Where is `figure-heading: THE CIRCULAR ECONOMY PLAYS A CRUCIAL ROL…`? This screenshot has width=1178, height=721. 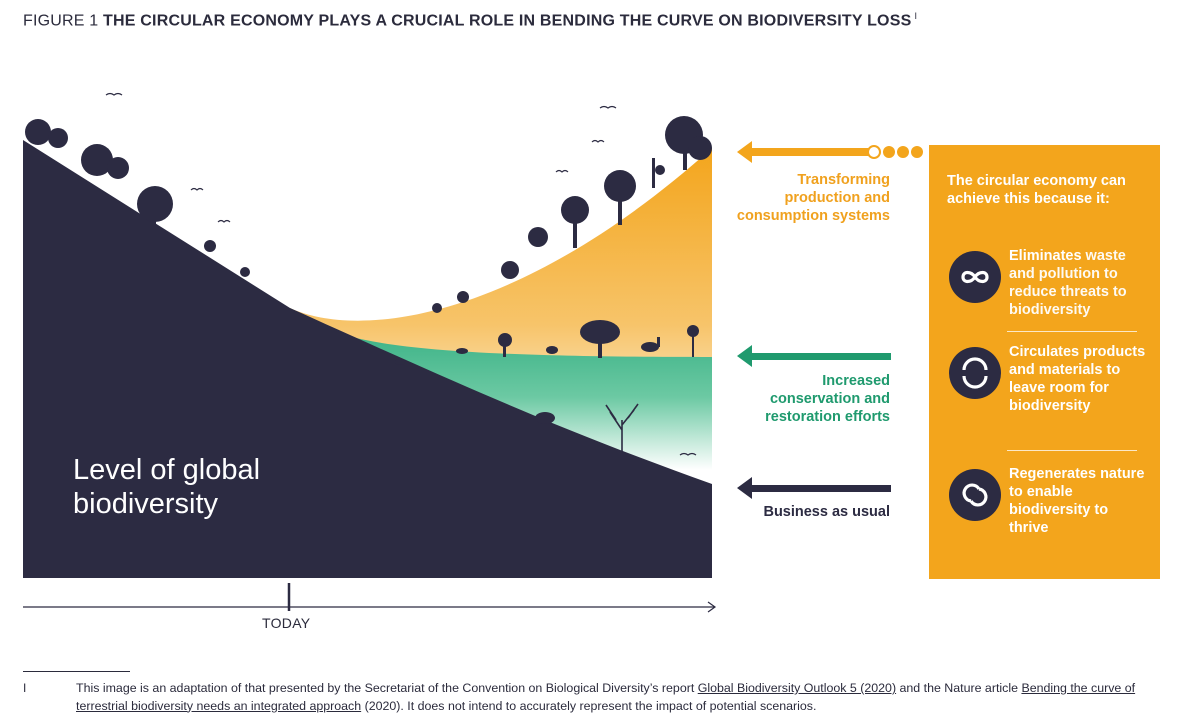 figure-heading: THE CIRCULAR ECONOMY PLAYS A CRUCIAL ROL… is located at coordinates (507, 21).